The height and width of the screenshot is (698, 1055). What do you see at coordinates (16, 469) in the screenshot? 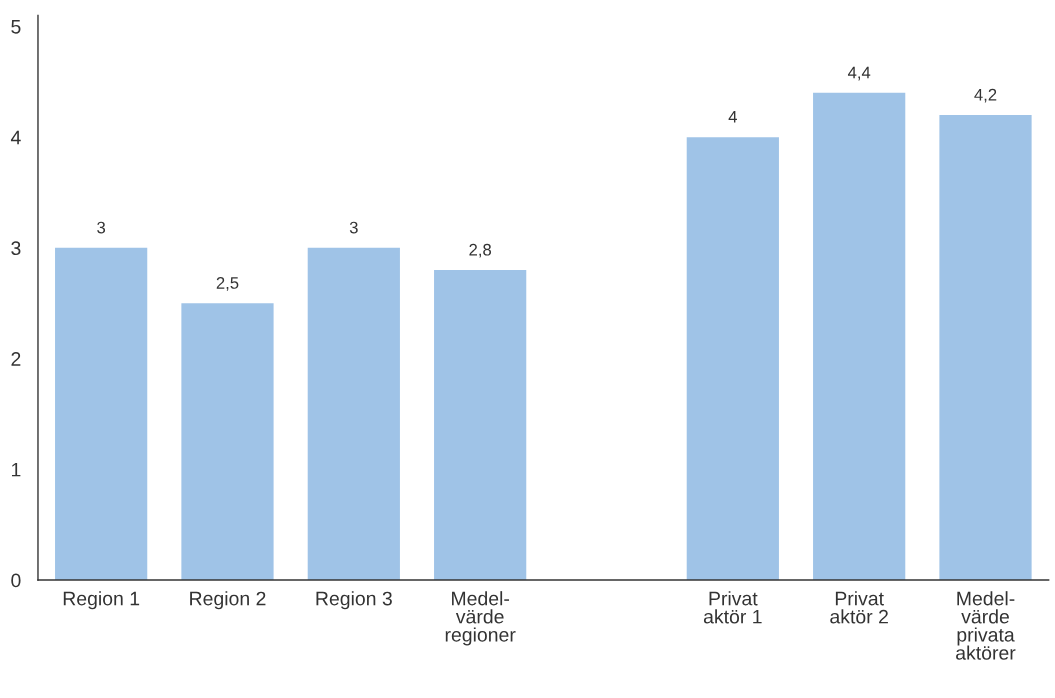
I see `y-tick-label: 1` at bounding box center [16, 469].